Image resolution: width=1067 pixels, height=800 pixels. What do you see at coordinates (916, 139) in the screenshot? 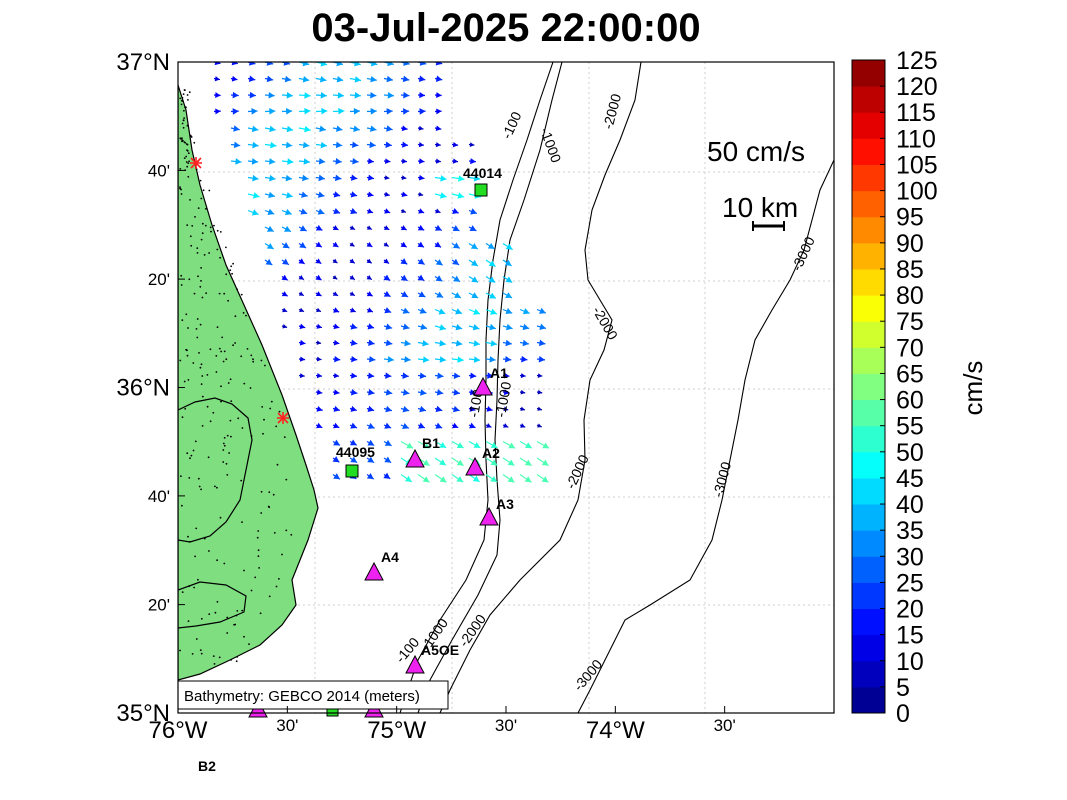
I see `colorbar-tick-label: 110` at bounding box center [916, 139].